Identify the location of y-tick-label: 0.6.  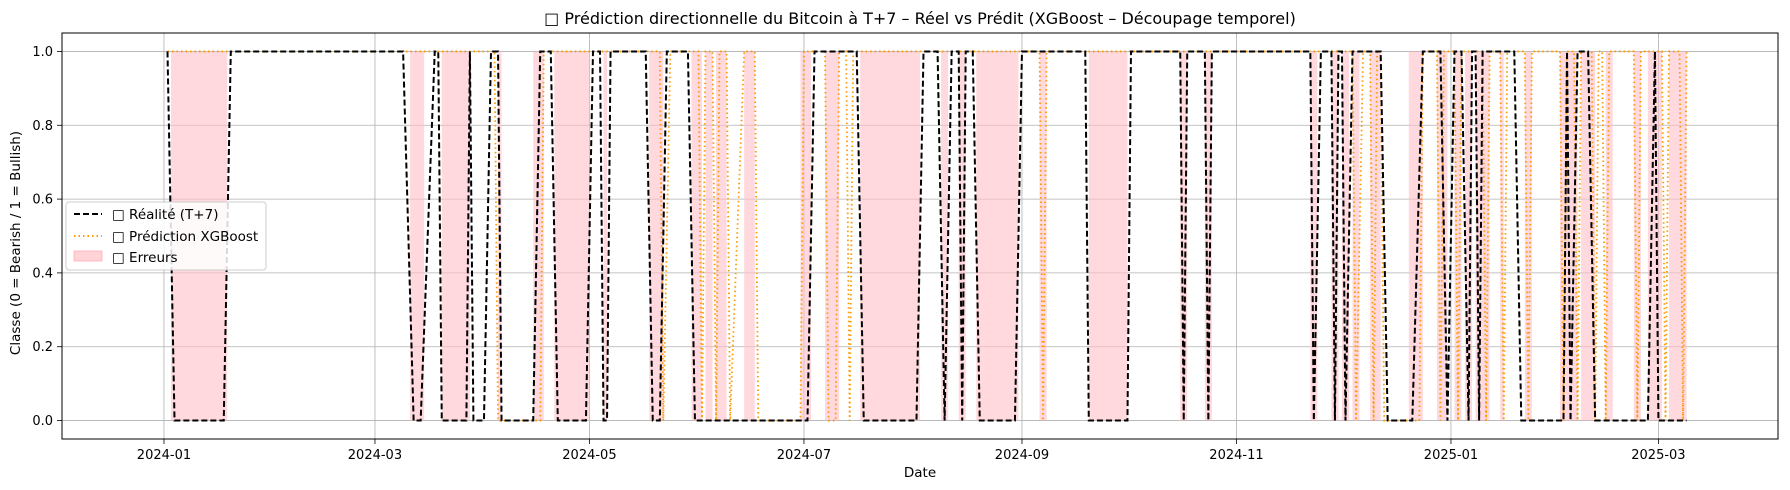
(42, 200).